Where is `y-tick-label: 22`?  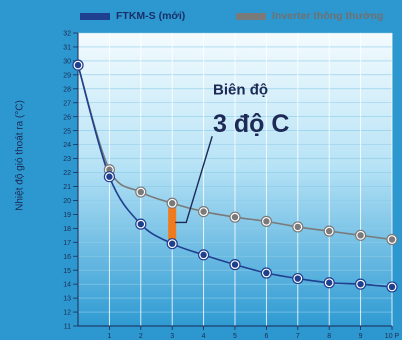 y-tick-label: 22 is located at coordinates (67, 173).